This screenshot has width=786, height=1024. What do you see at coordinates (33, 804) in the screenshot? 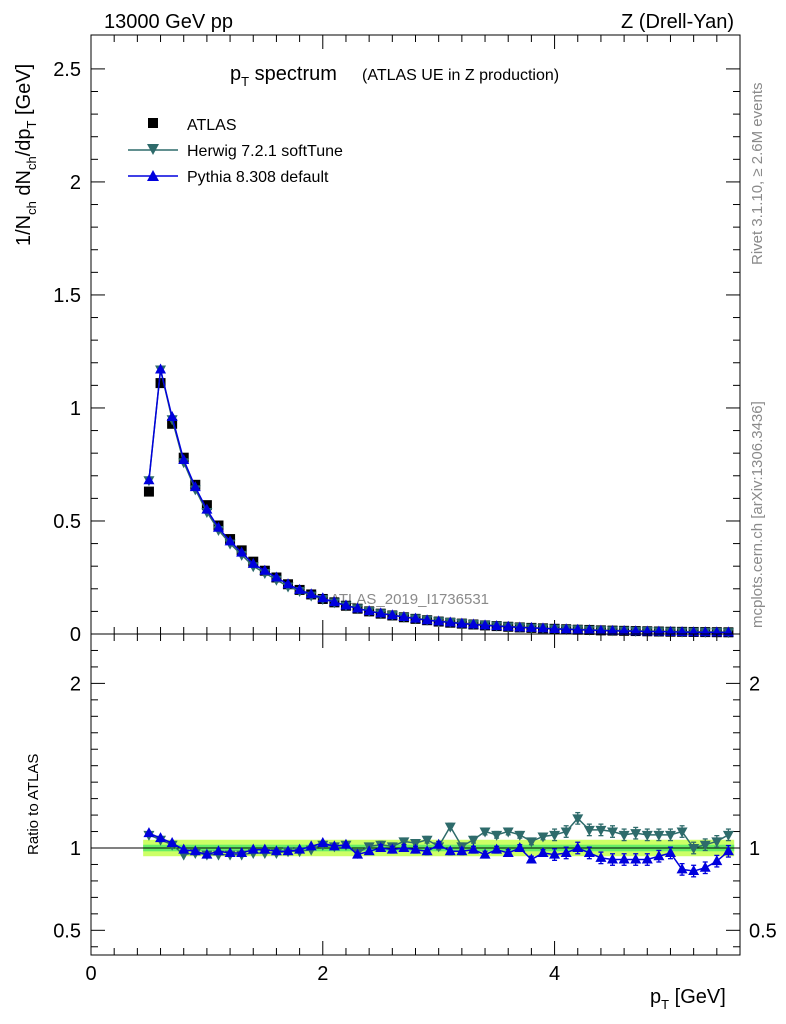
I see `ratio-ylabel: Ratio to ATLAS` at bounding box center [33, 804].